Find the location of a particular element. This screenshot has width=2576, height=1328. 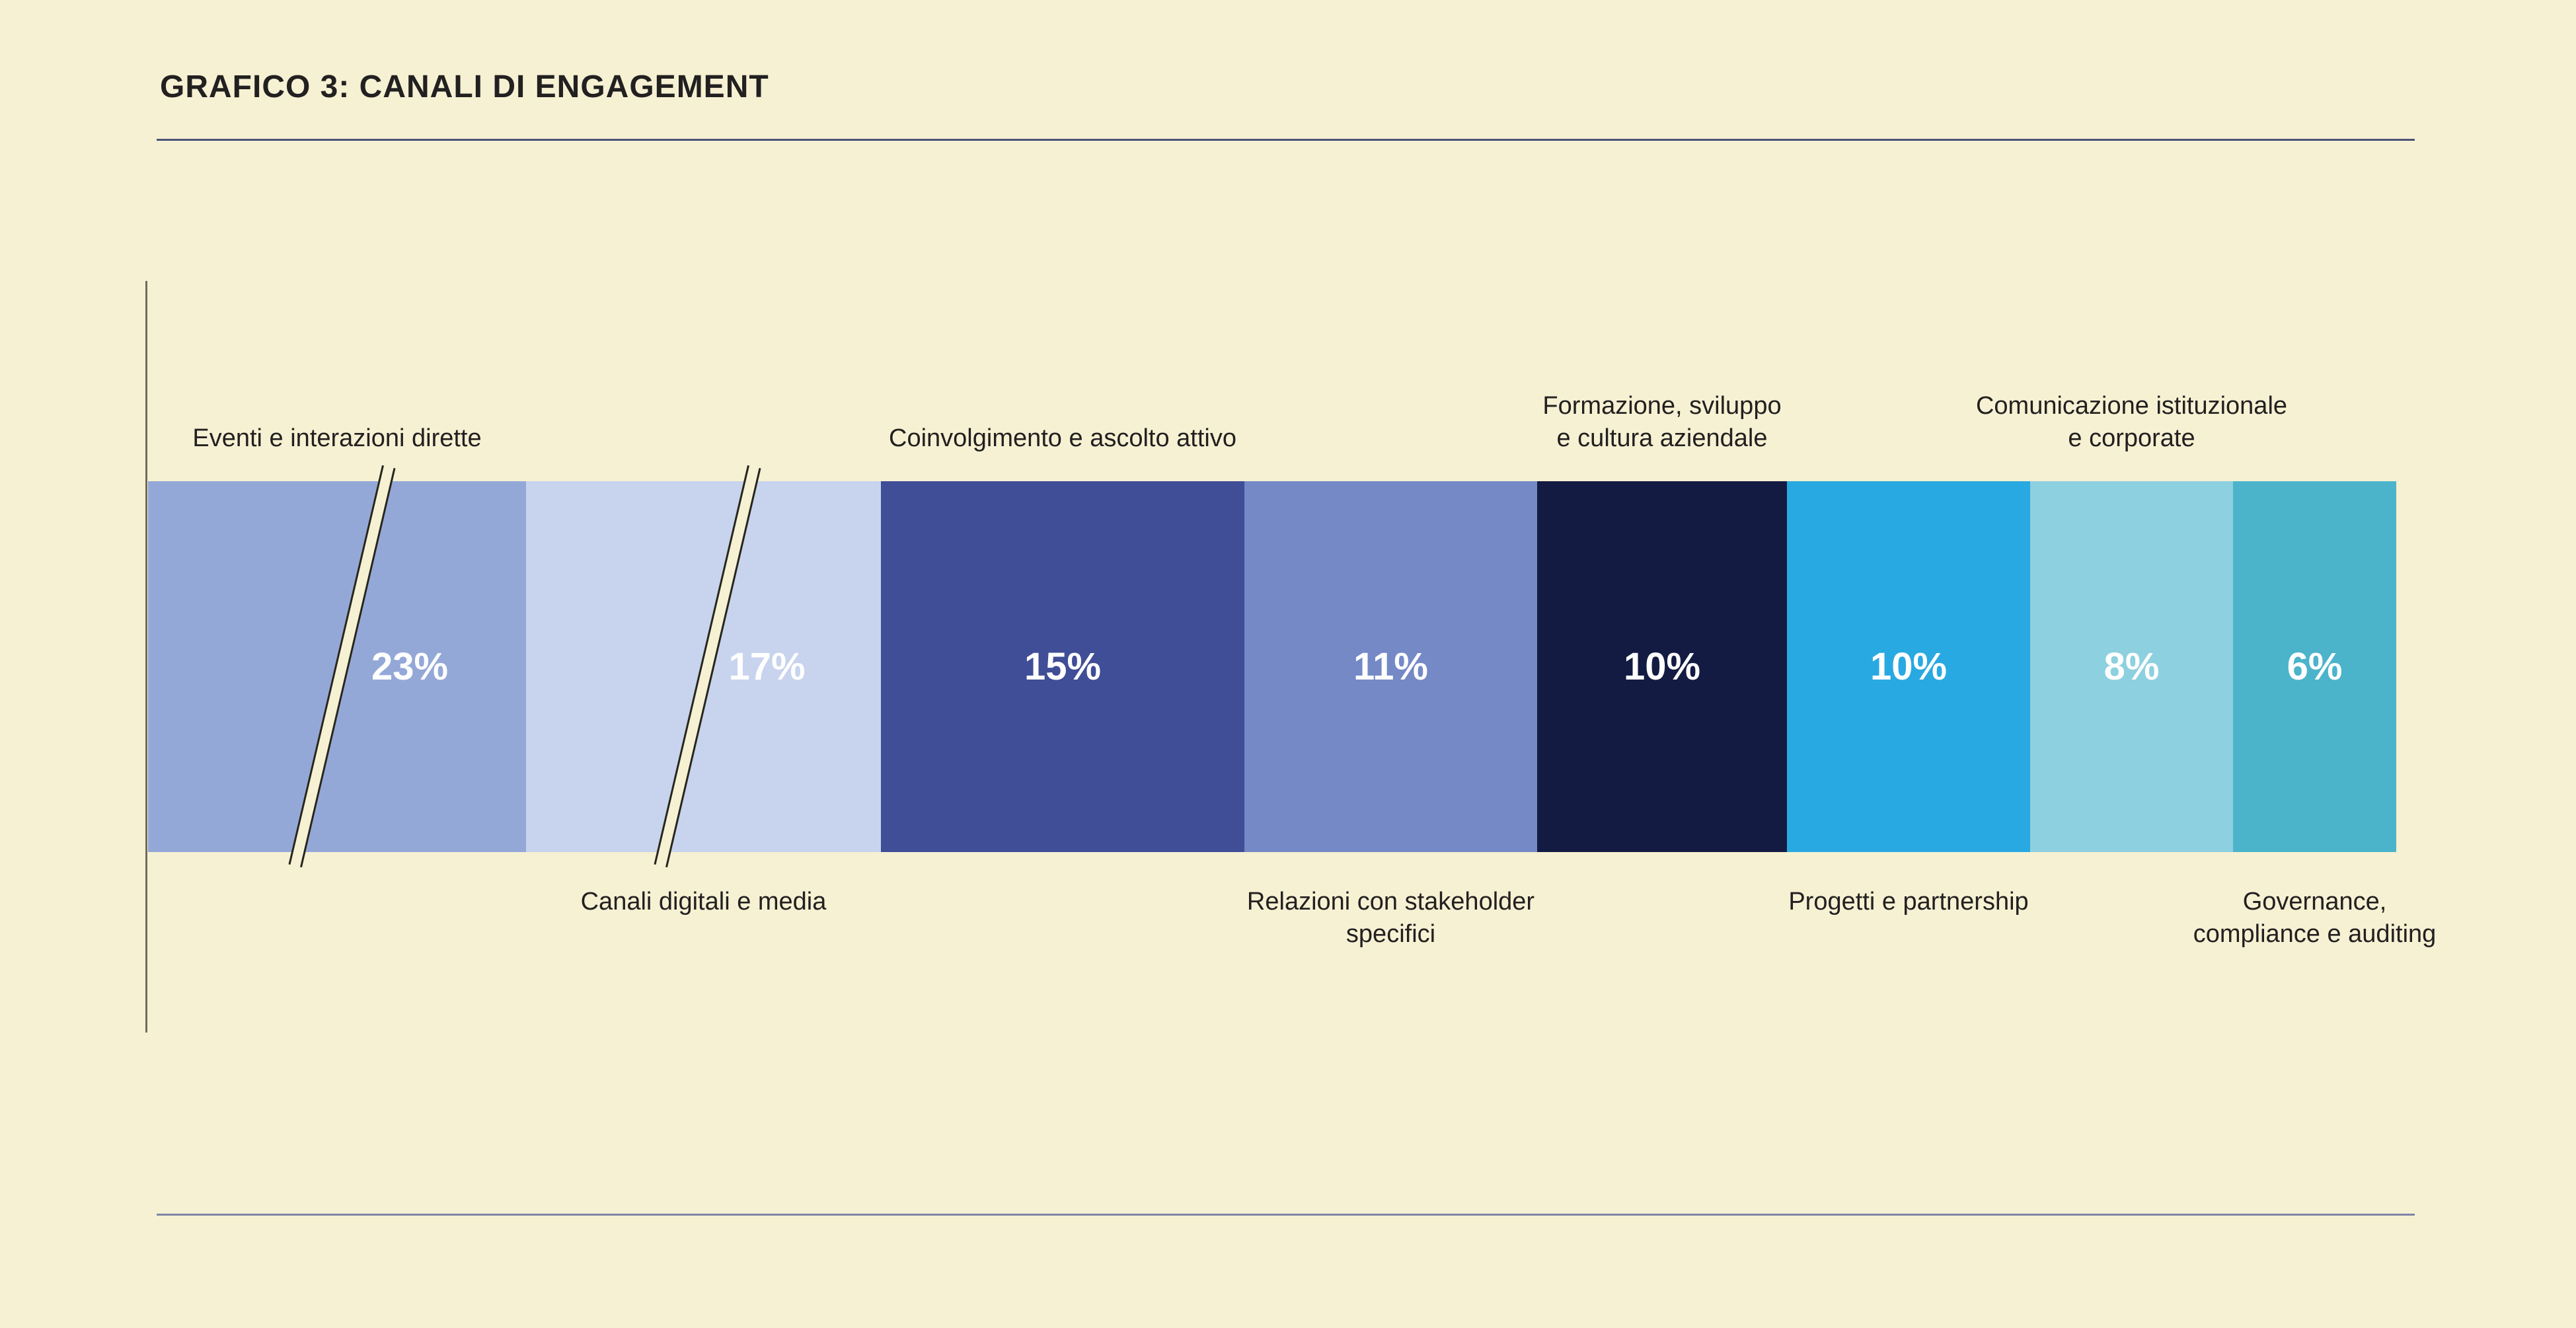

segment-value-label: 11% is located at coordinates (1390, 666).